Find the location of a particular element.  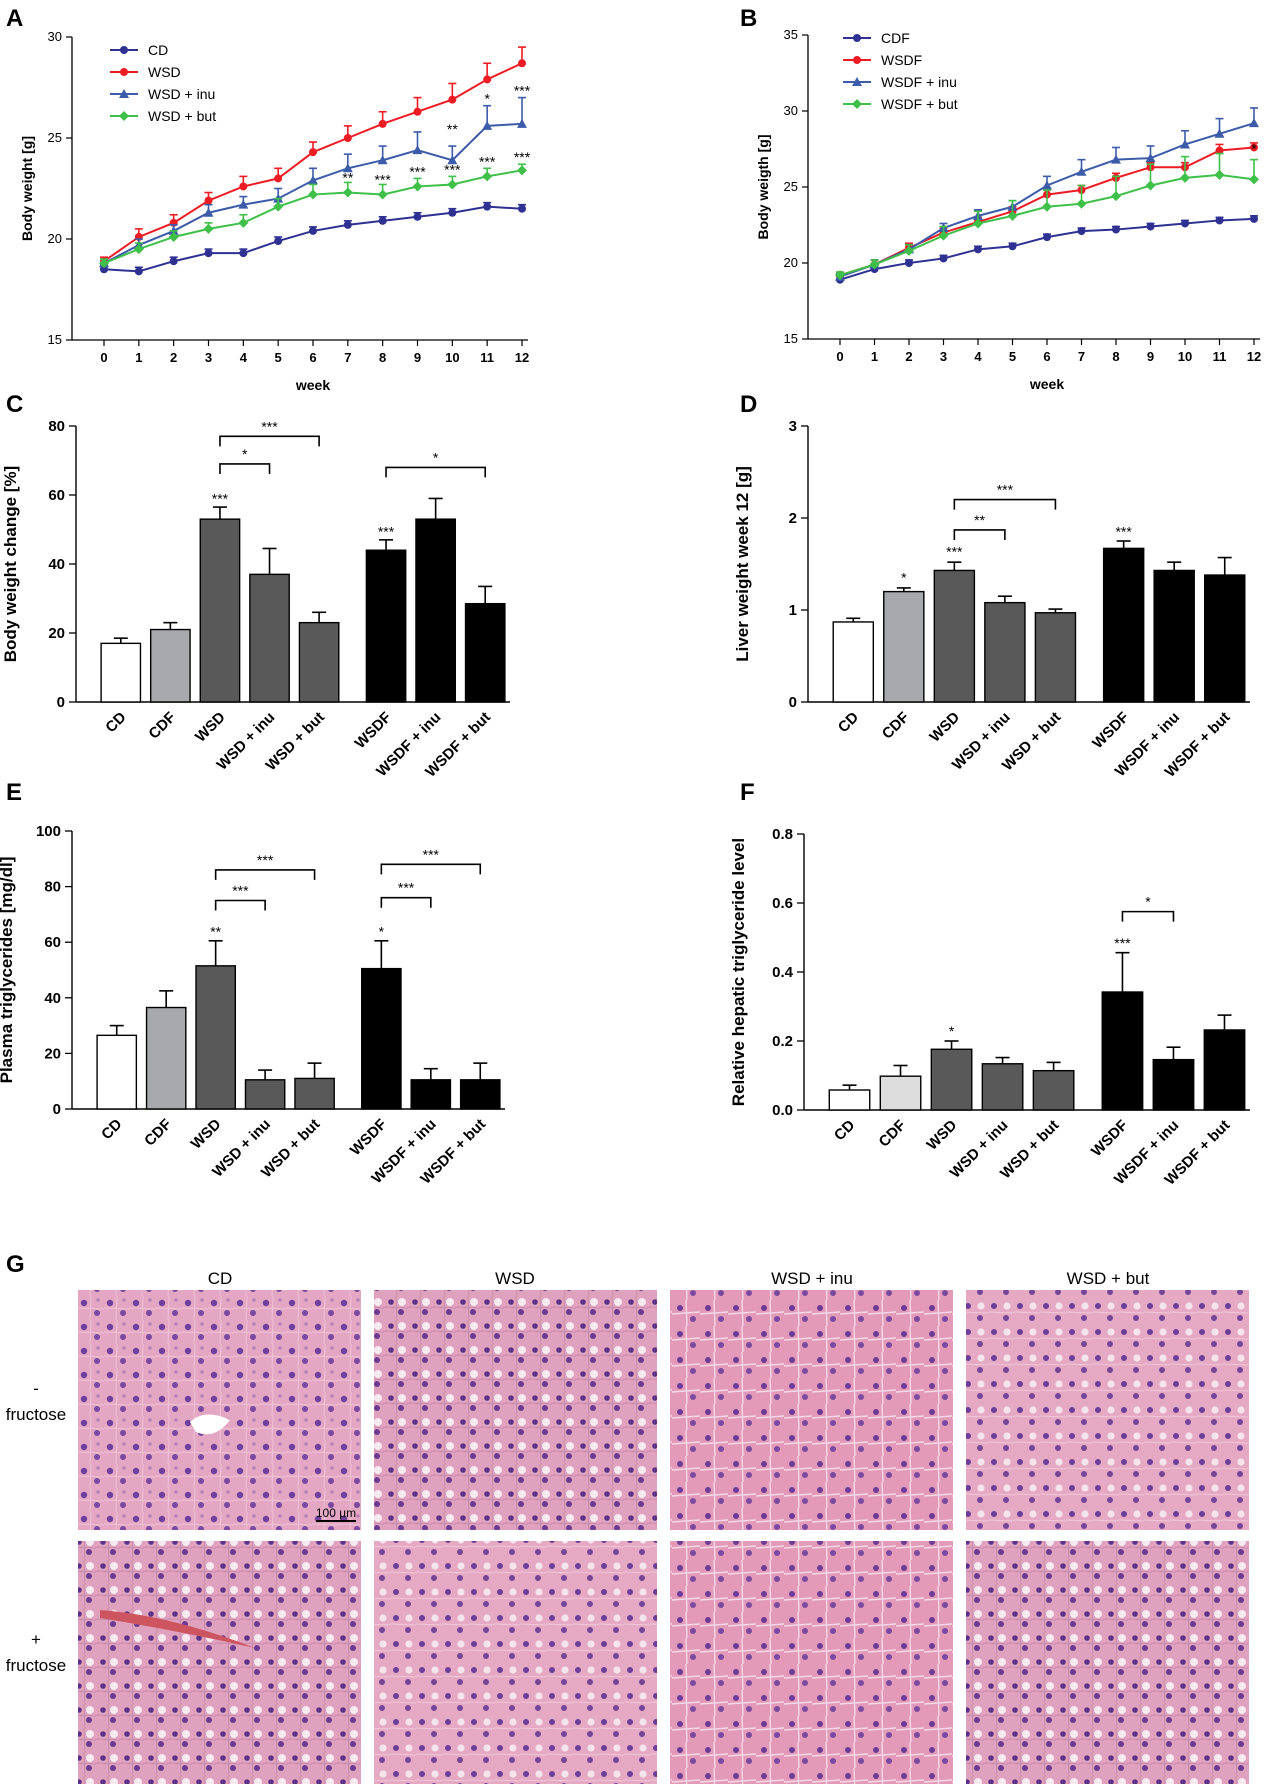

legend-label: WSD + inu is located at coordinates (181, 94).